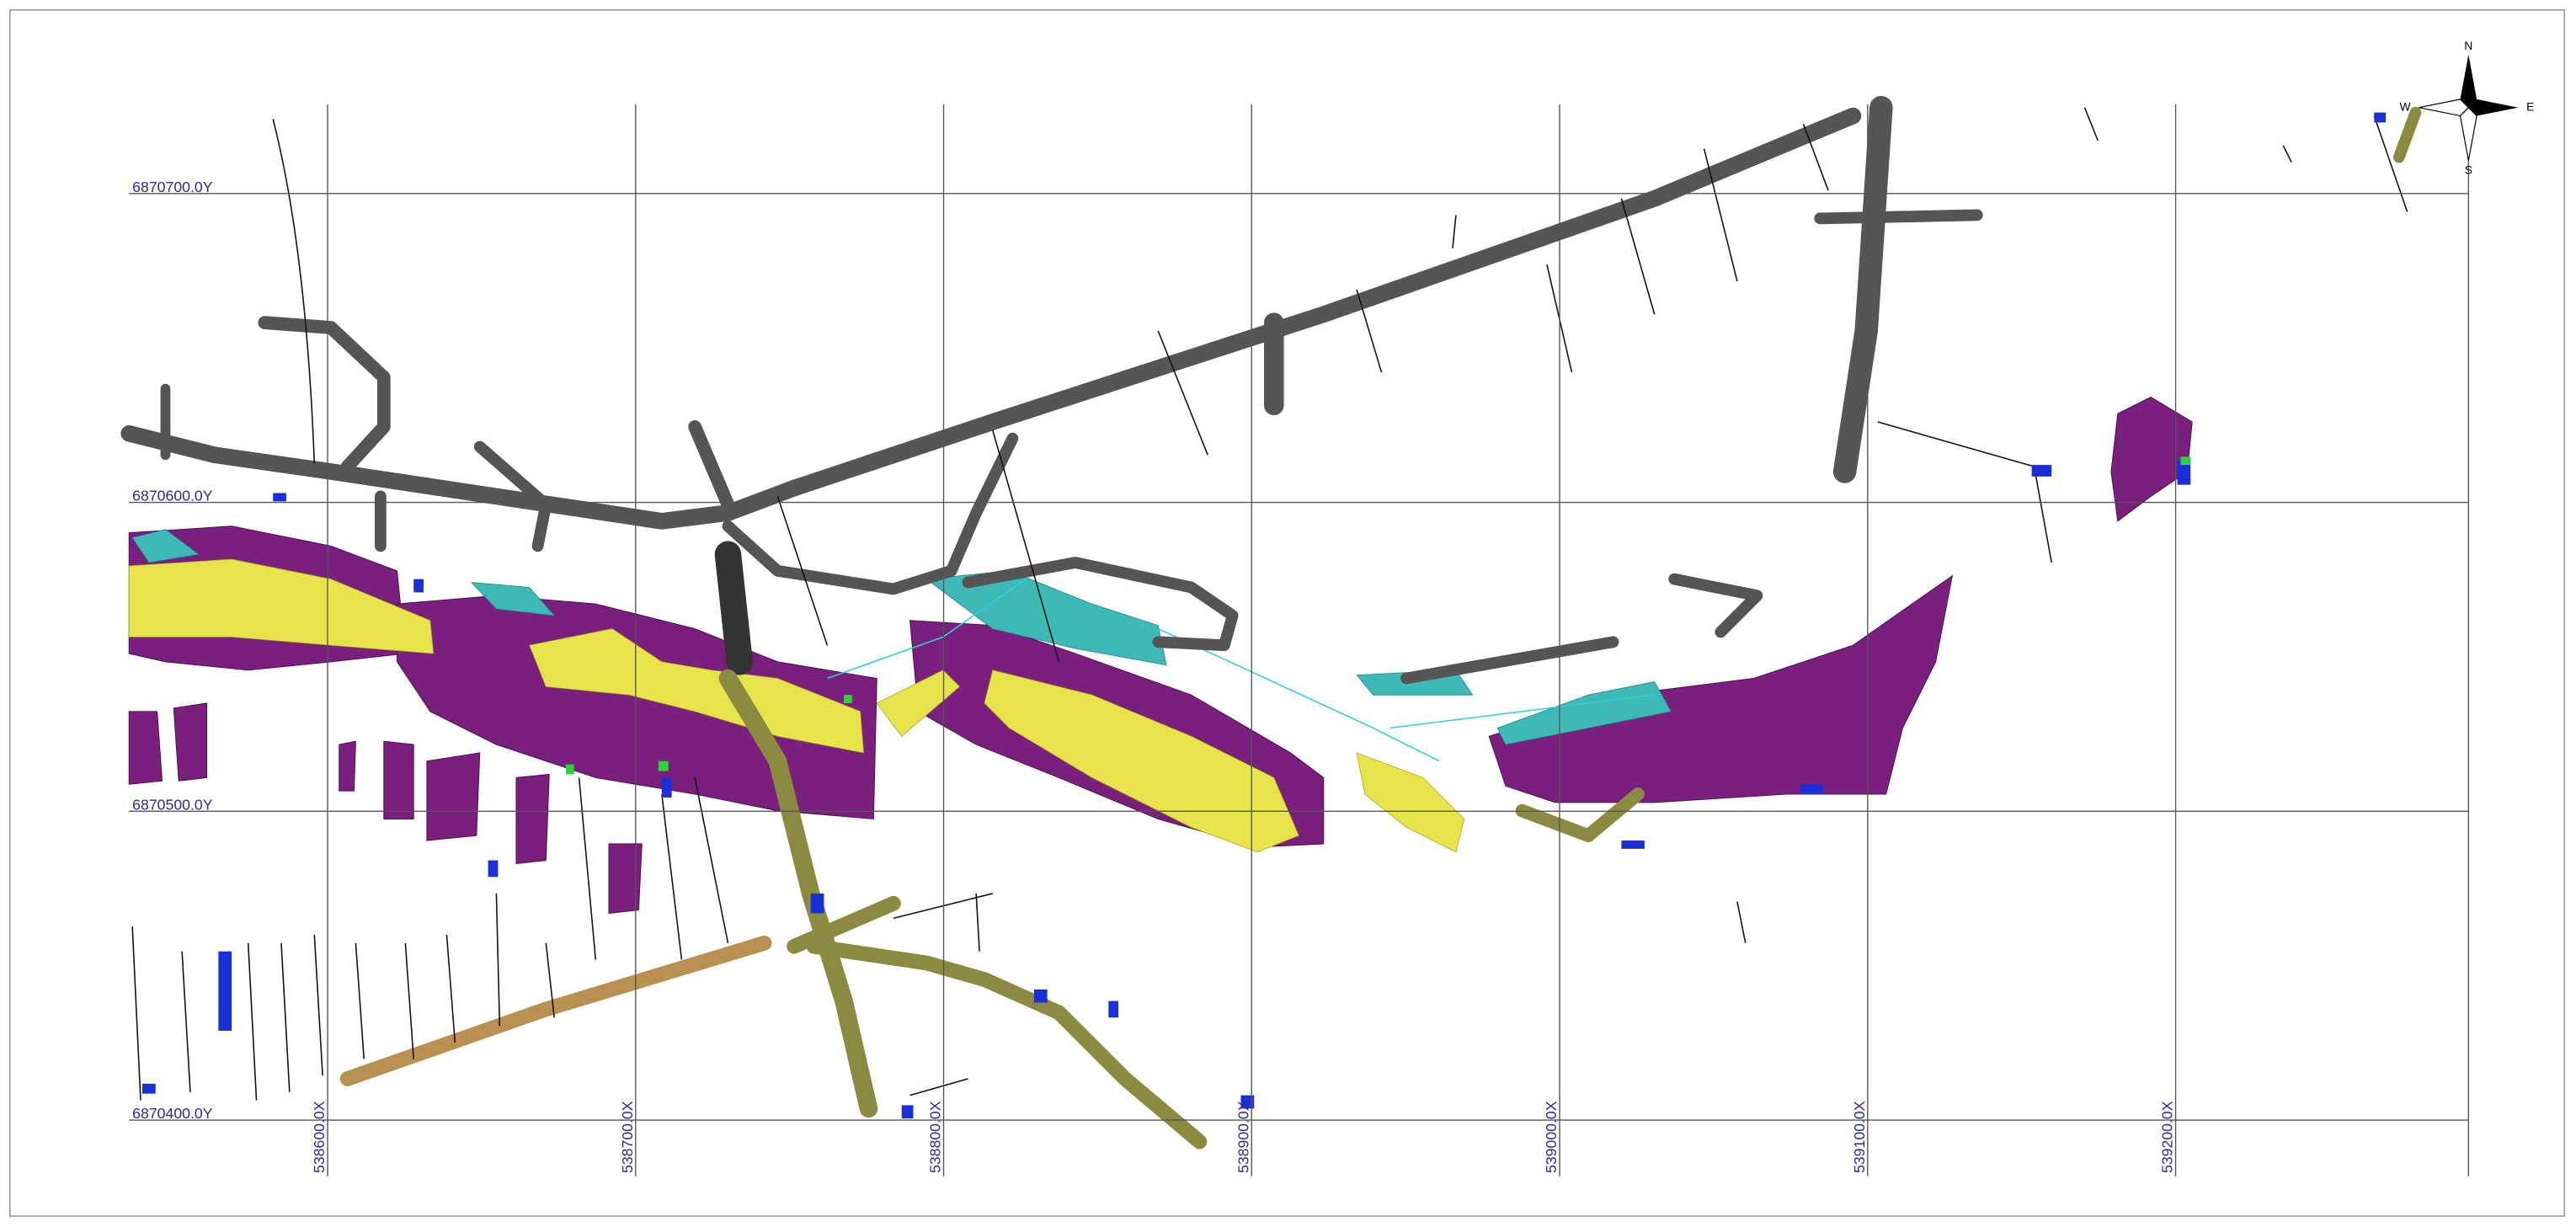 Image resolution: width=2576 pixels, height=1227 pixels. I want to click on compass-e: E, so click(2530, 107).